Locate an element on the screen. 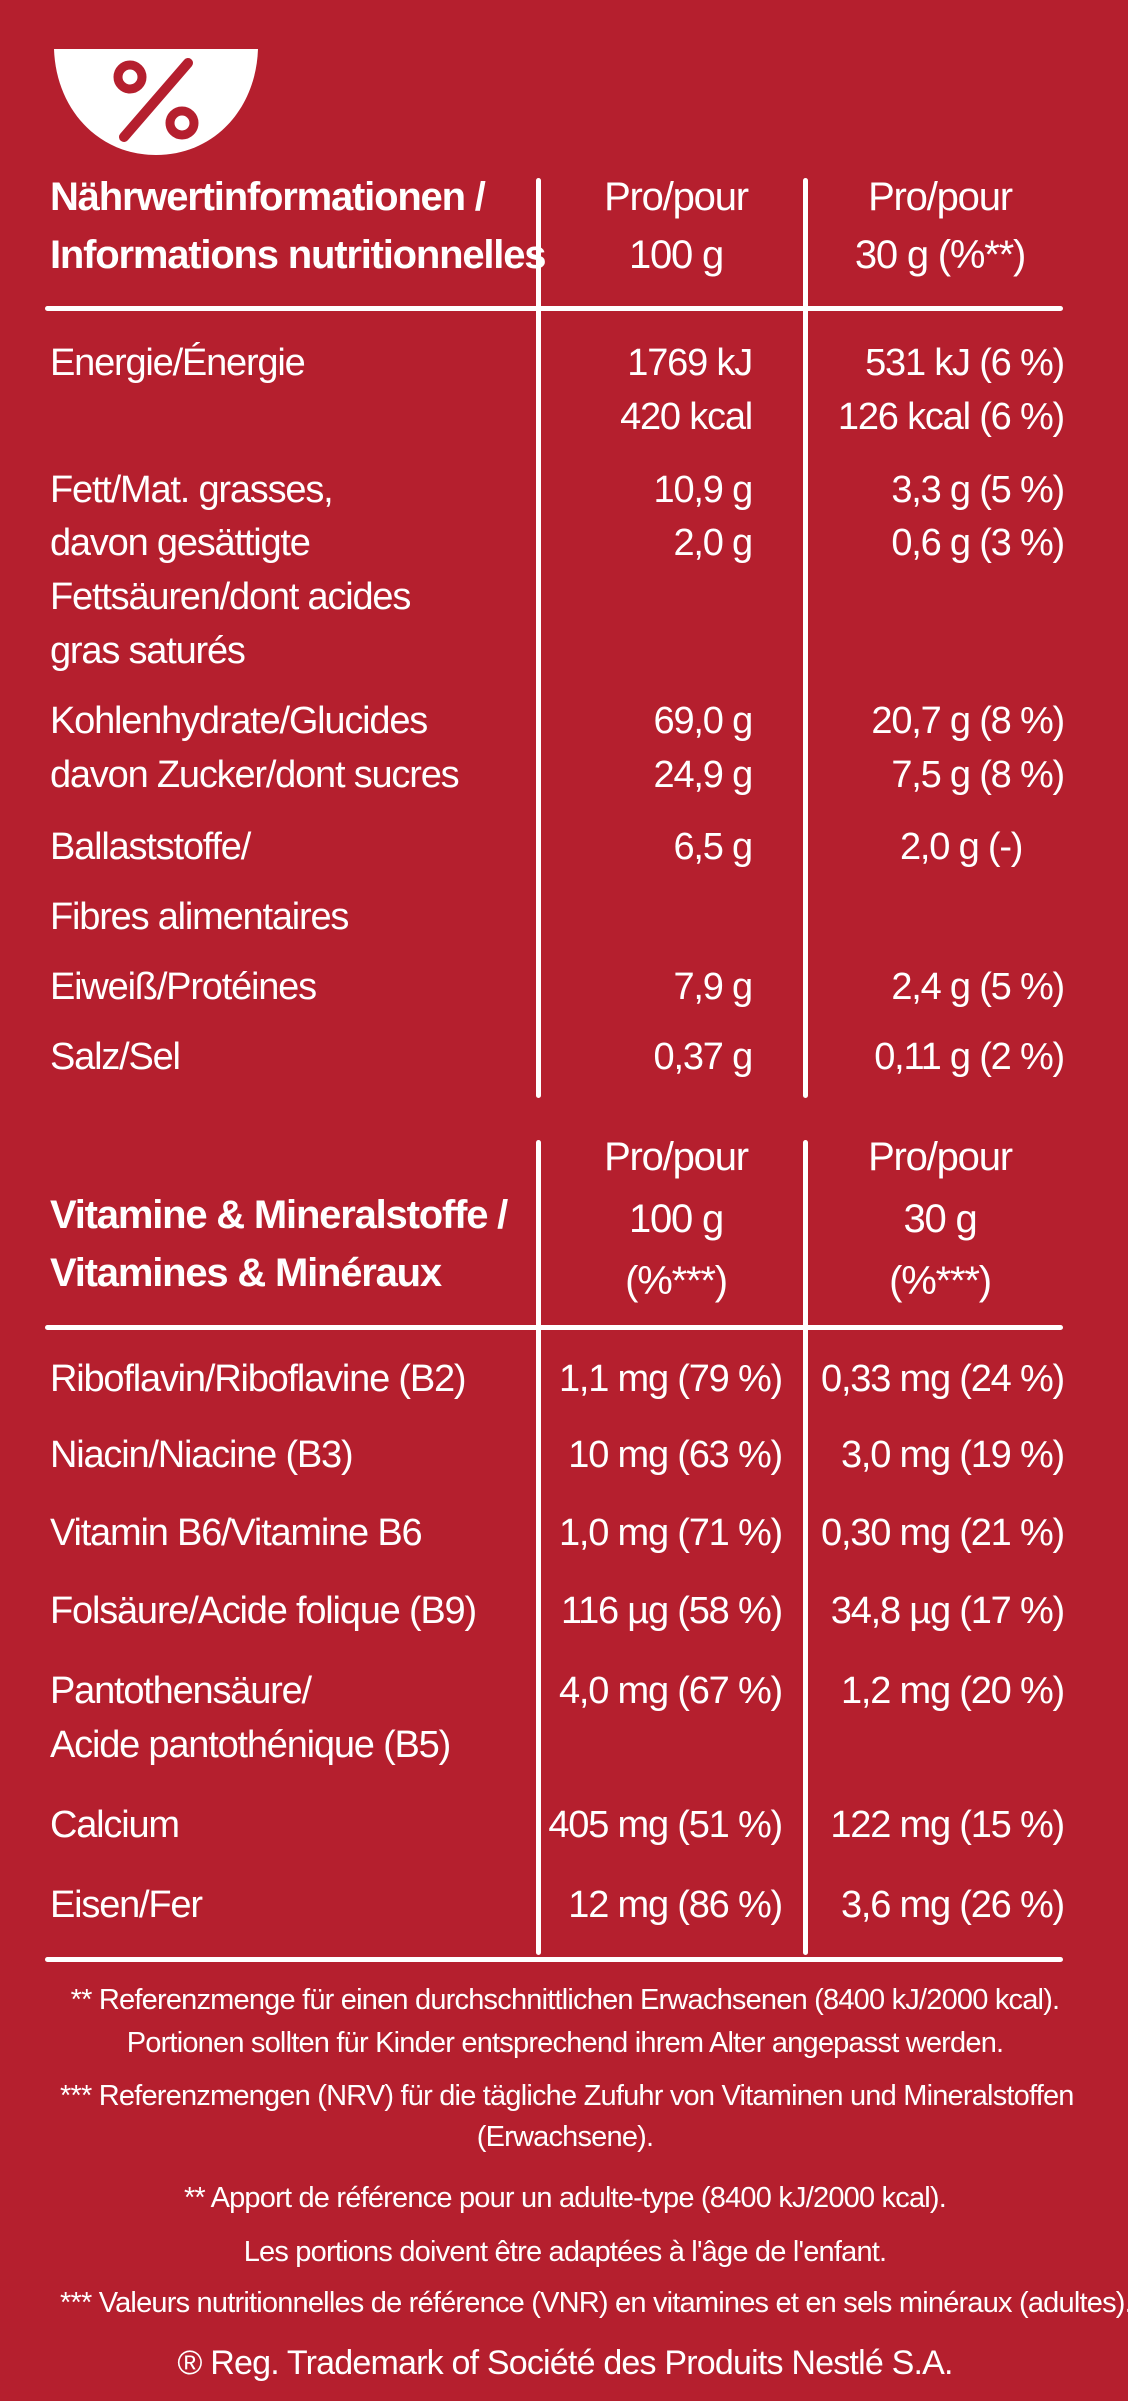 The image size is (1128, 2401). bowl-percent-icon is located at coordinates (156, 102).